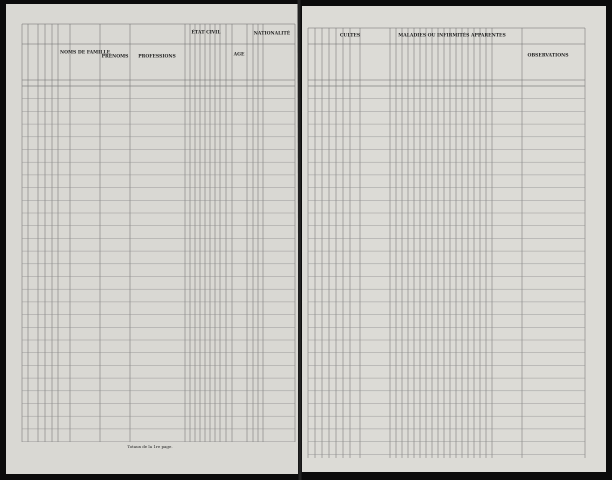 The width and height of the screenshot is (612, 480). I want to click on header-label: NOMS DE FAMILLE, so click(85, 53).